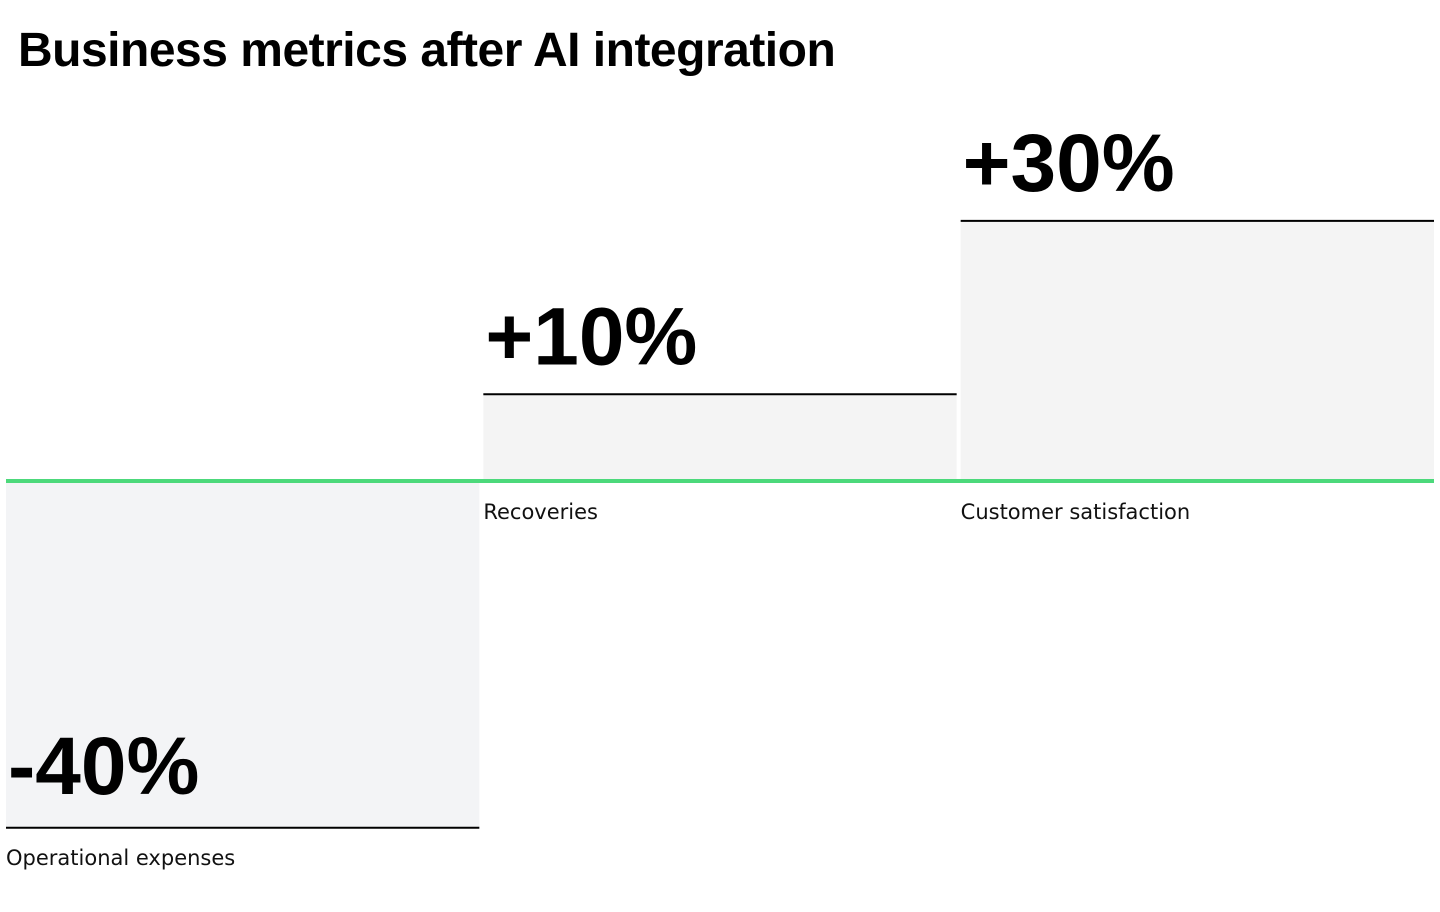 Image resolution: width=1440 pixels, height=912 pixels. I want to click on value-label-recoveries: +10%, so click(591, 336).